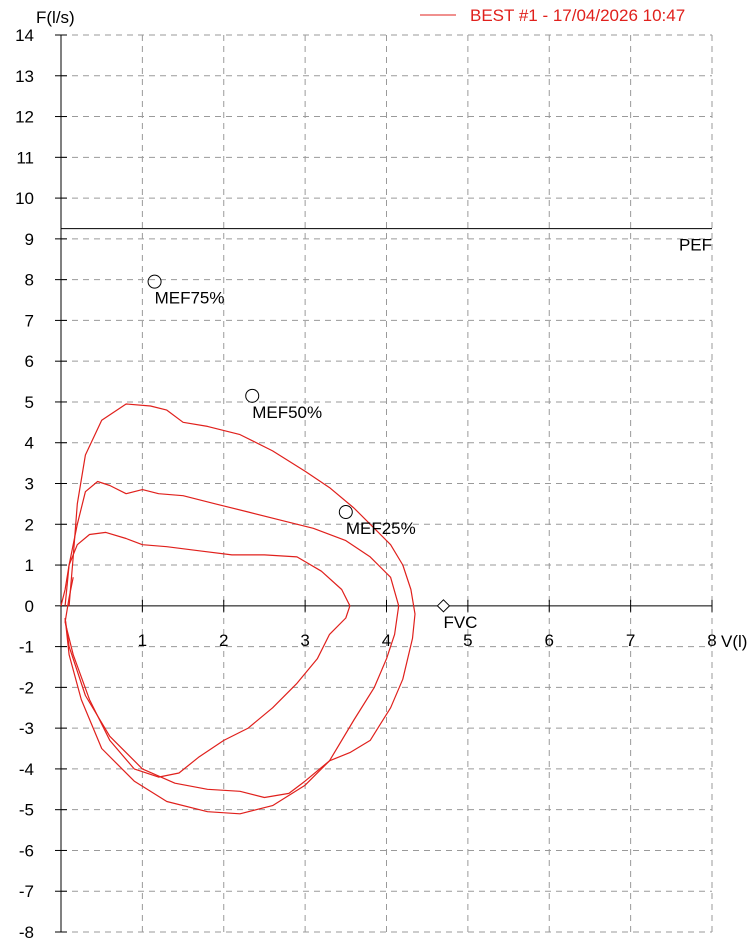 This screenshot has height=944, width=752. What do you see at coordinates (223, 640) in the screenshot?
I see `x-tick-label: 2` at bounding box center [223, 640].